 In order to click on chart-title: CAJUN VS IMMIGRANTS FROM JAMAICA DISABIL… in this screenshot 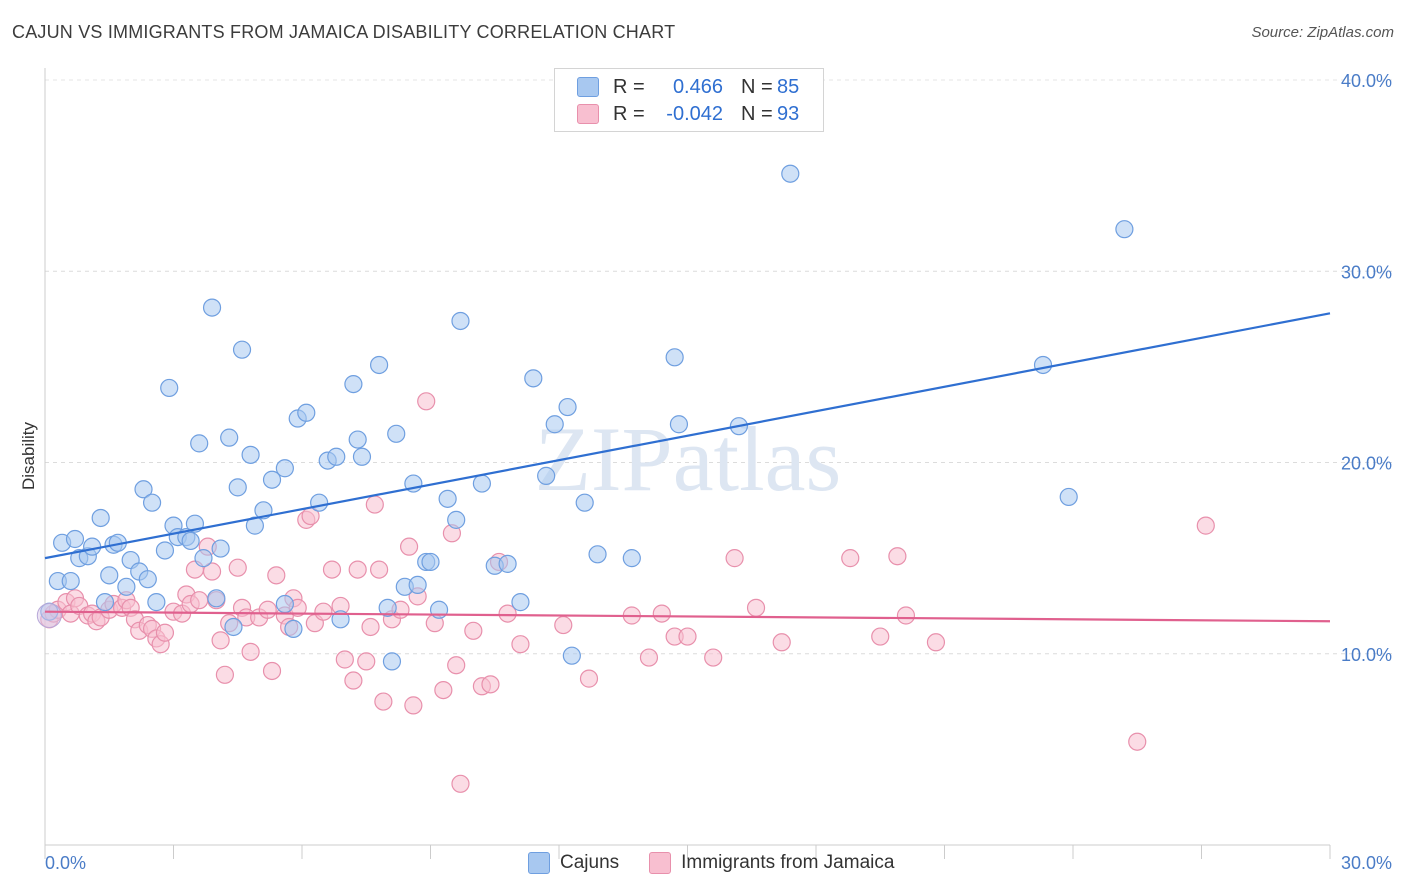, I will do `click(344, 32)`.